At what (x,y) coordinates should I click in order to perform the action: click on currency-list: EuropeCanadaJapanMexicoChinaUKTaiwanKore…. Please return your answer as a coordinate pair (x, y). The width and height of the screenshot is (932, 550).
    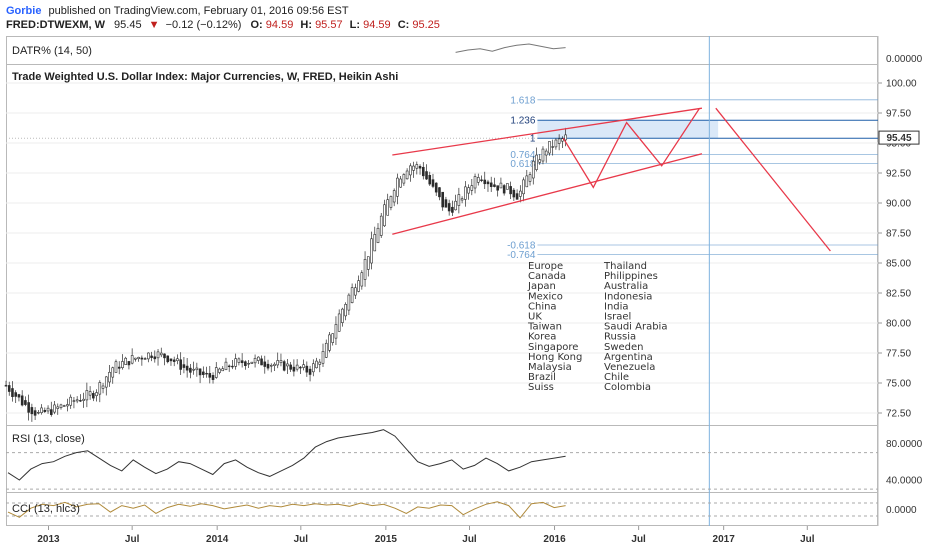
    Looking at the image, I should click on (597, 327).